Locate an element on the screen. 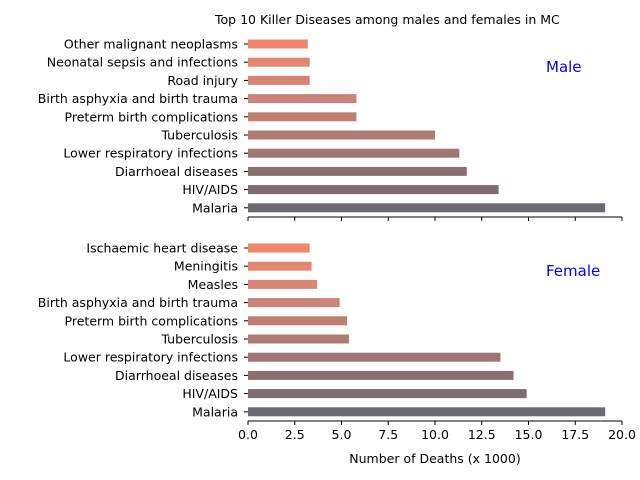 The height and width of the screenshot is (480, 640). x-tick-label: 20.0 is located at coordinates (622, 434).